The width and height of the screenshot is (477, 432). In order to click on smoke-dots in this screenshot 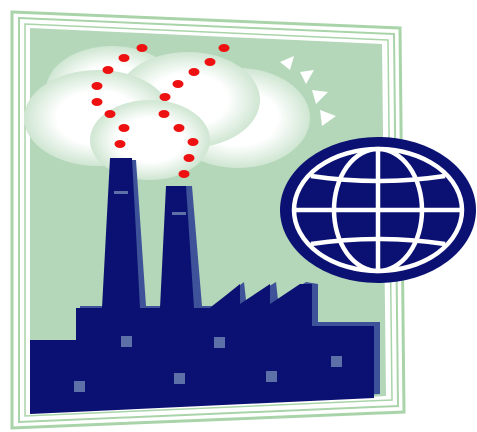, I will do `click(160, 111)`.